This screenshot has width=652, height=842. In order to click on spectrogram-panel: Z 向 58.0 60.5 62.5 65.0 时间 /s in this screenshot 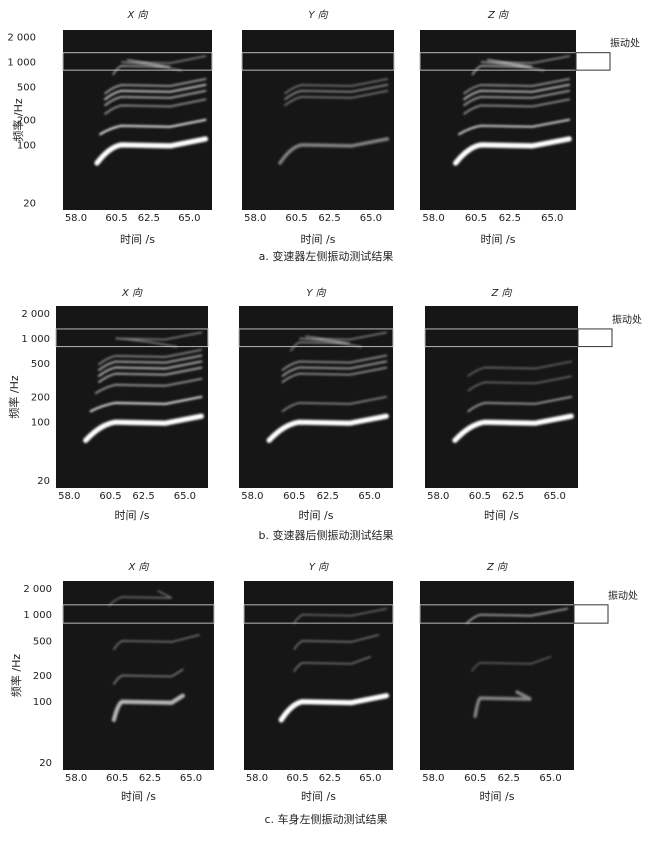, I will do `click(501, 404)`.